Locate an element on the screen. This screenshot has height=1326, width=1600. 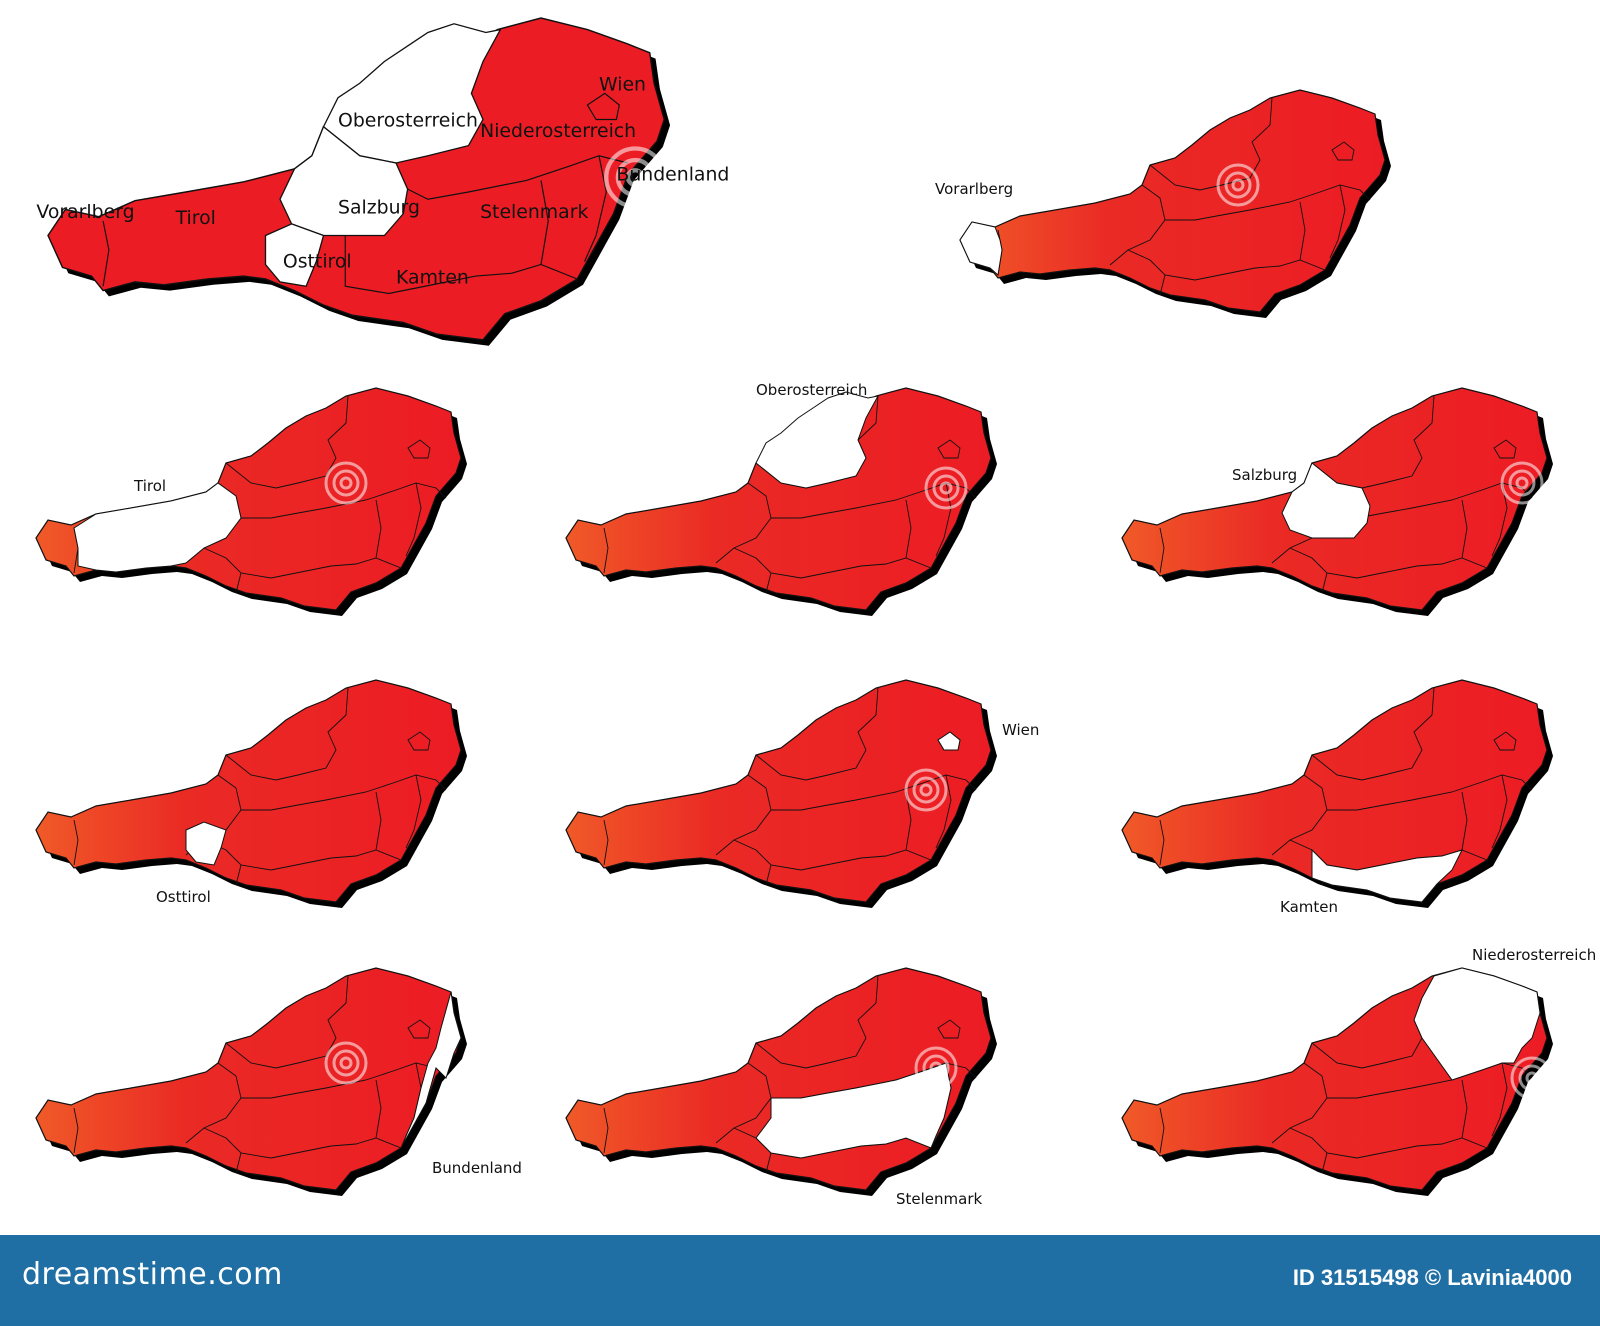
label-bundenland: Bundenland is located at coordinates (672, 174).